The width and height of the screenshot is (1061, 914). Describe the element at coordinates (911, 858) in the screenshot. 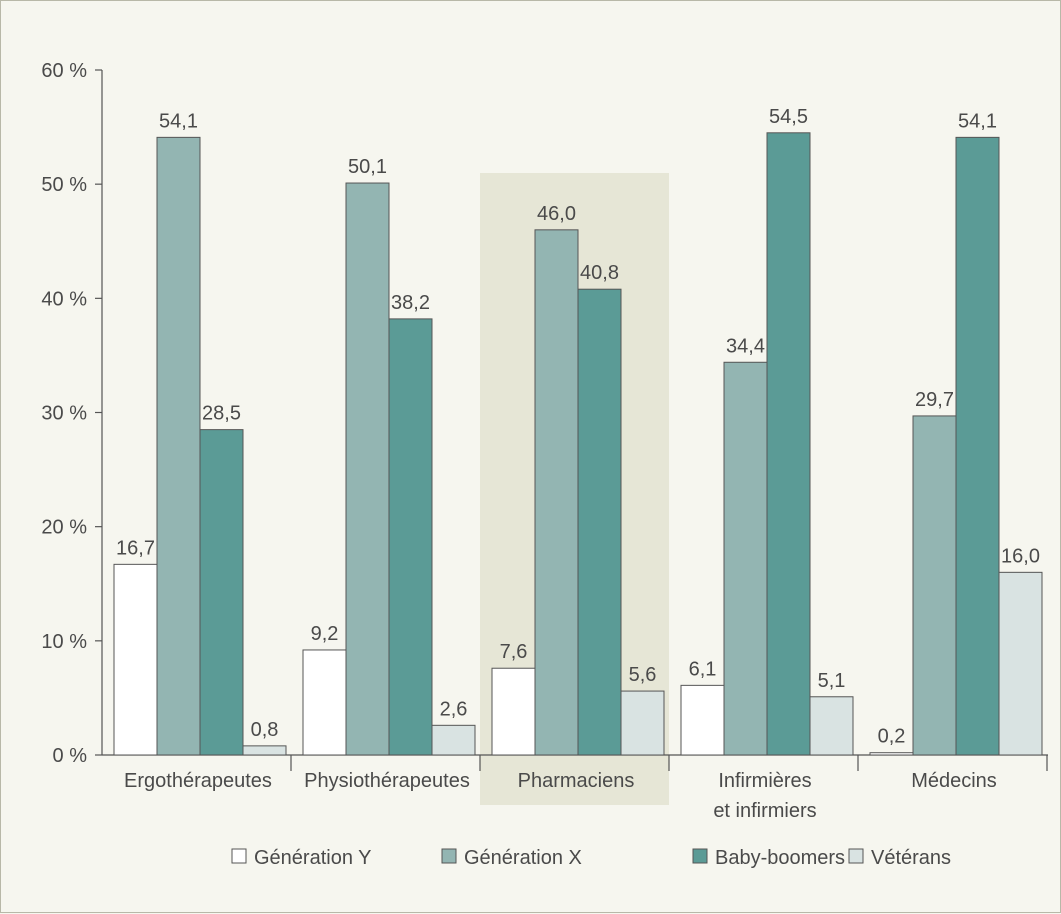

I see `legend-label: Vétérans` at that location.